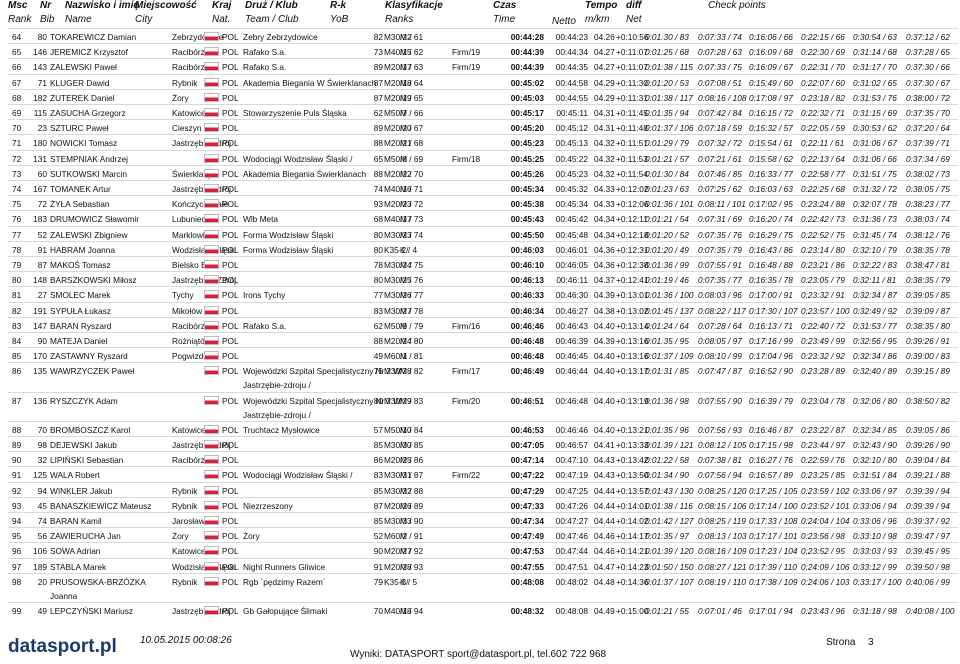  What do you see at coordinates (720, 611) in the screenshot?
I see `checkpoint: 0:07:01 / 46` at bounding box center [720, 611].